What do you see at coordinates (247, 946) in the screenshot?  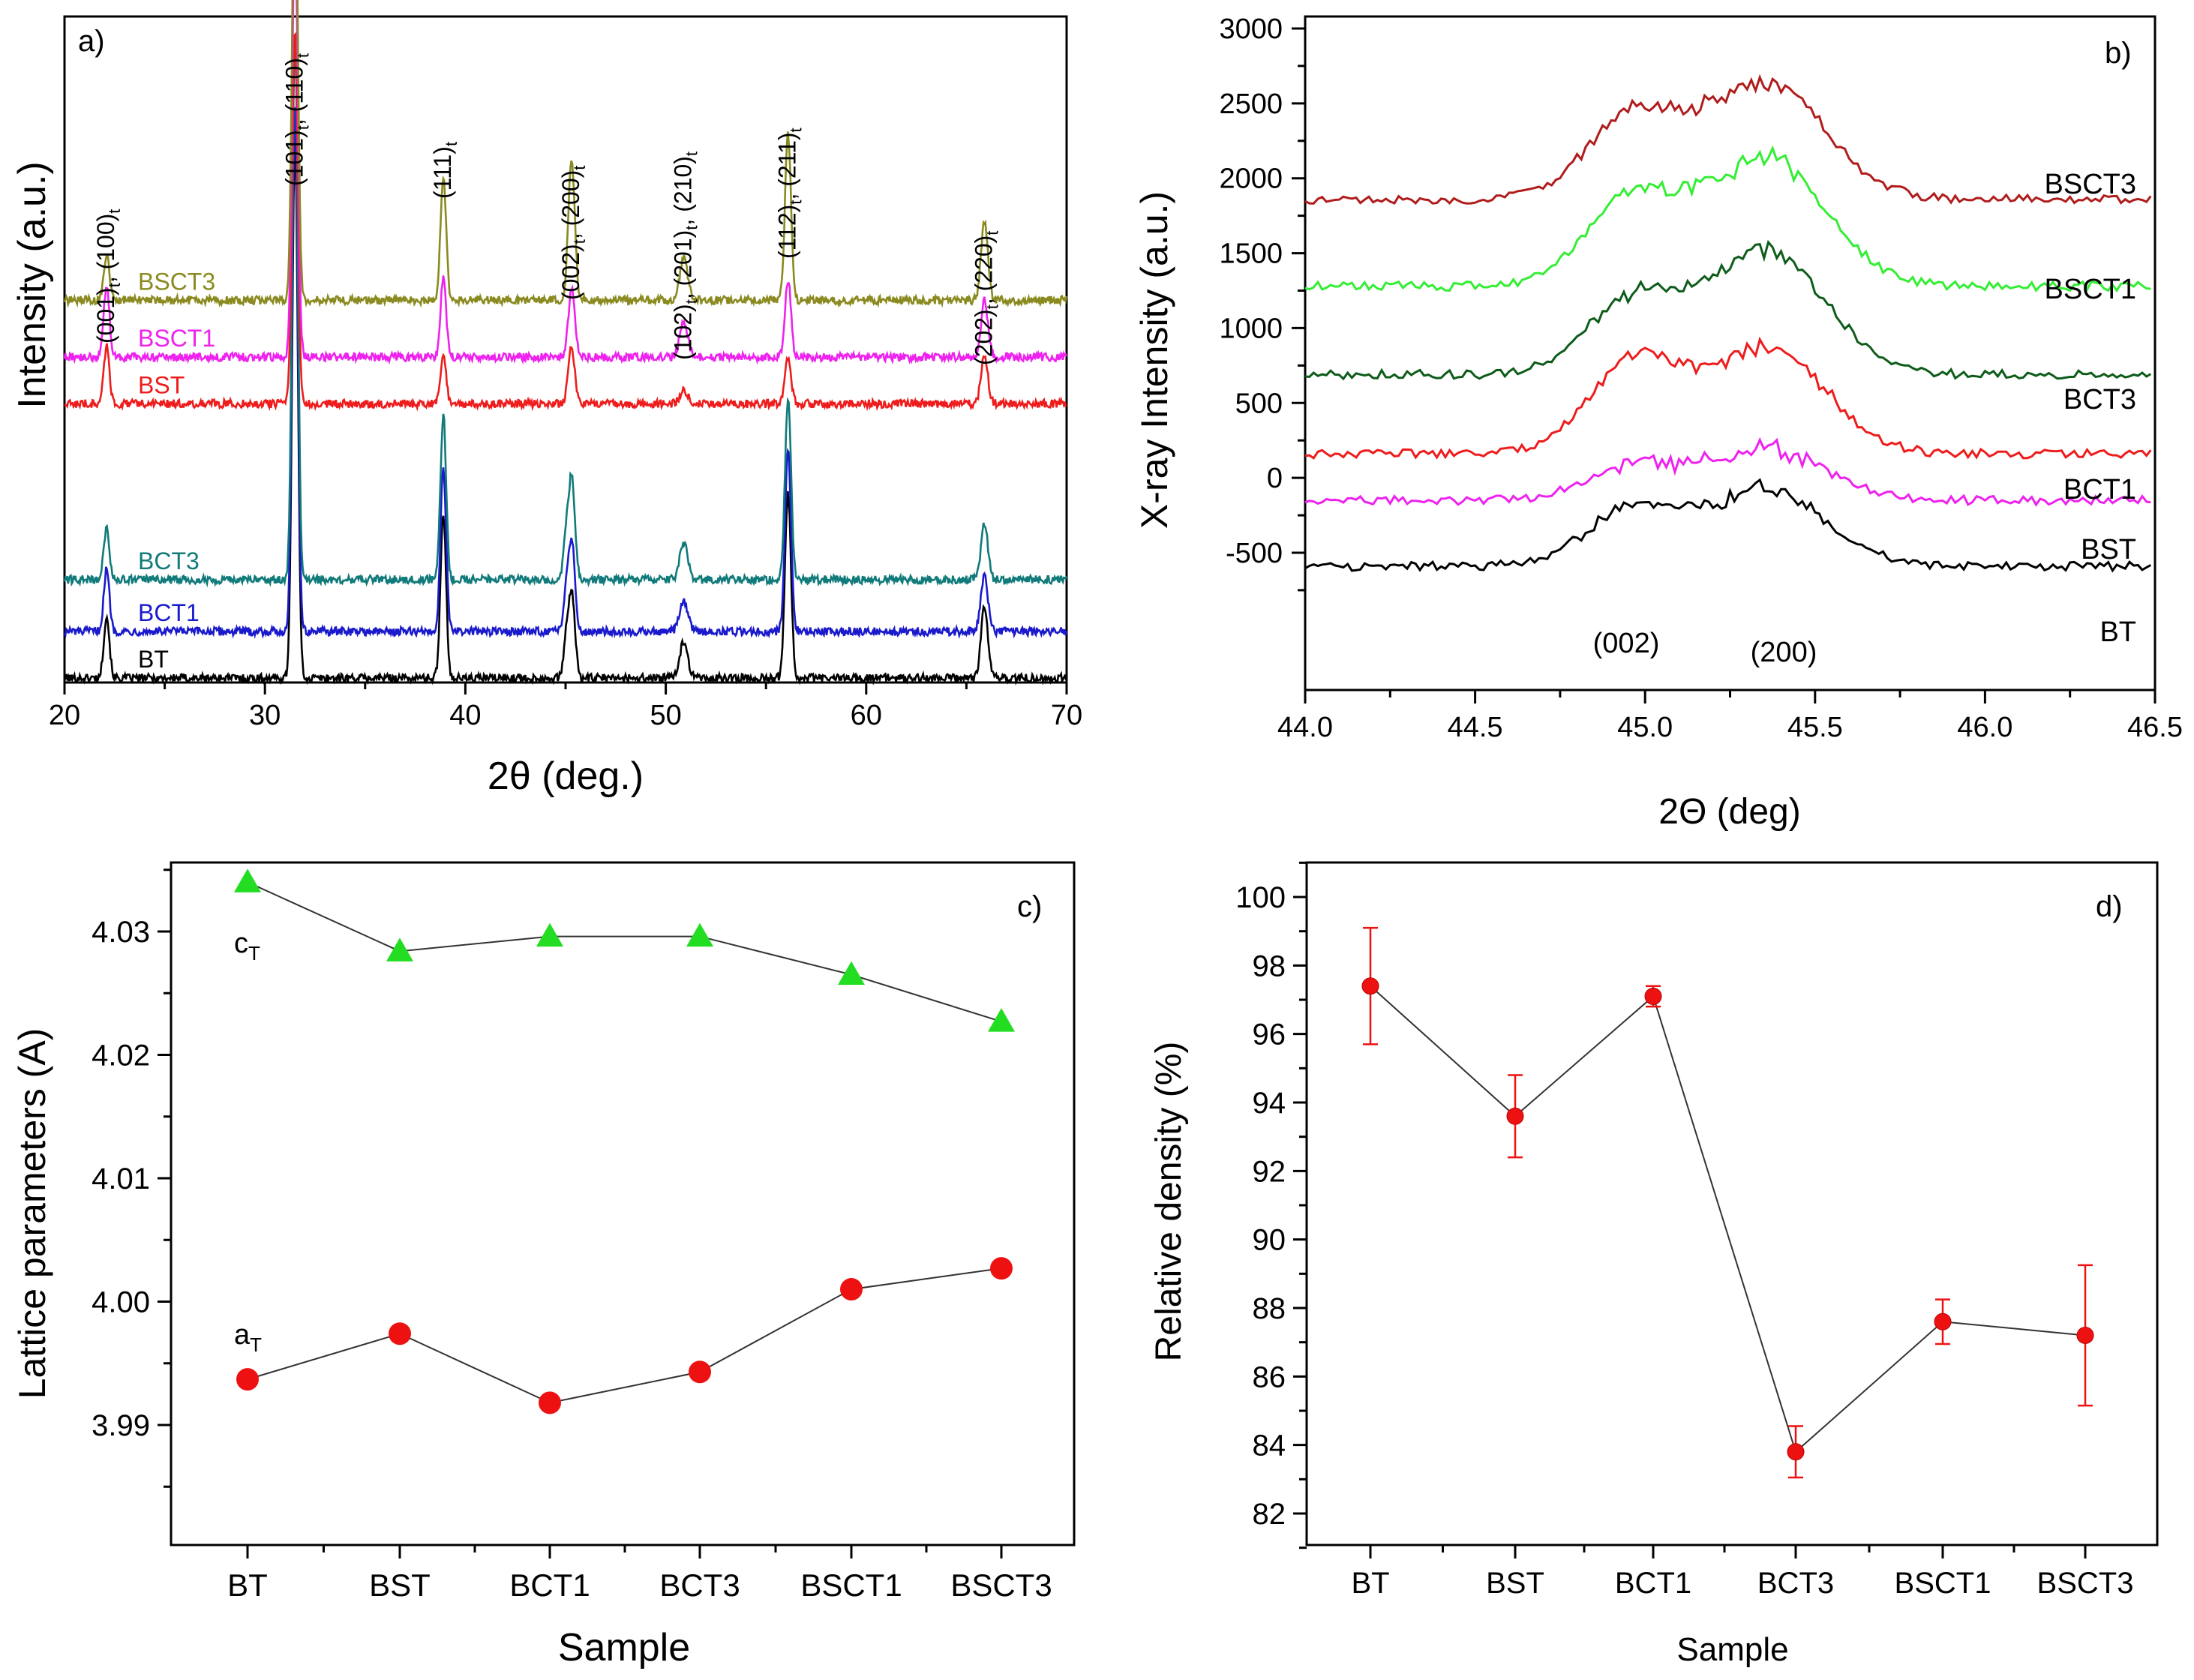 I see `panel-c-label-c: cT` at bounding box center [247, 946].